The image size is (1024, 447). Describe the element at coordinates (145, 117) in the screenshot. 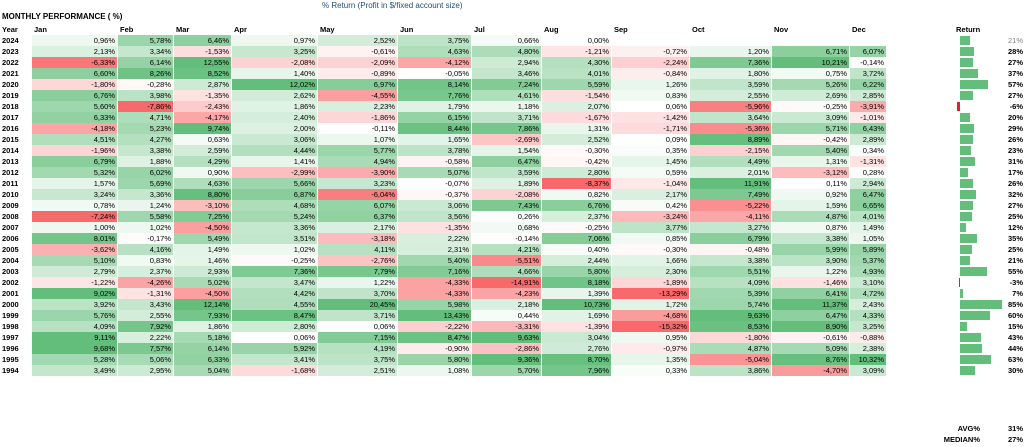

I see `month-value-cell: 4,71%` at that location.